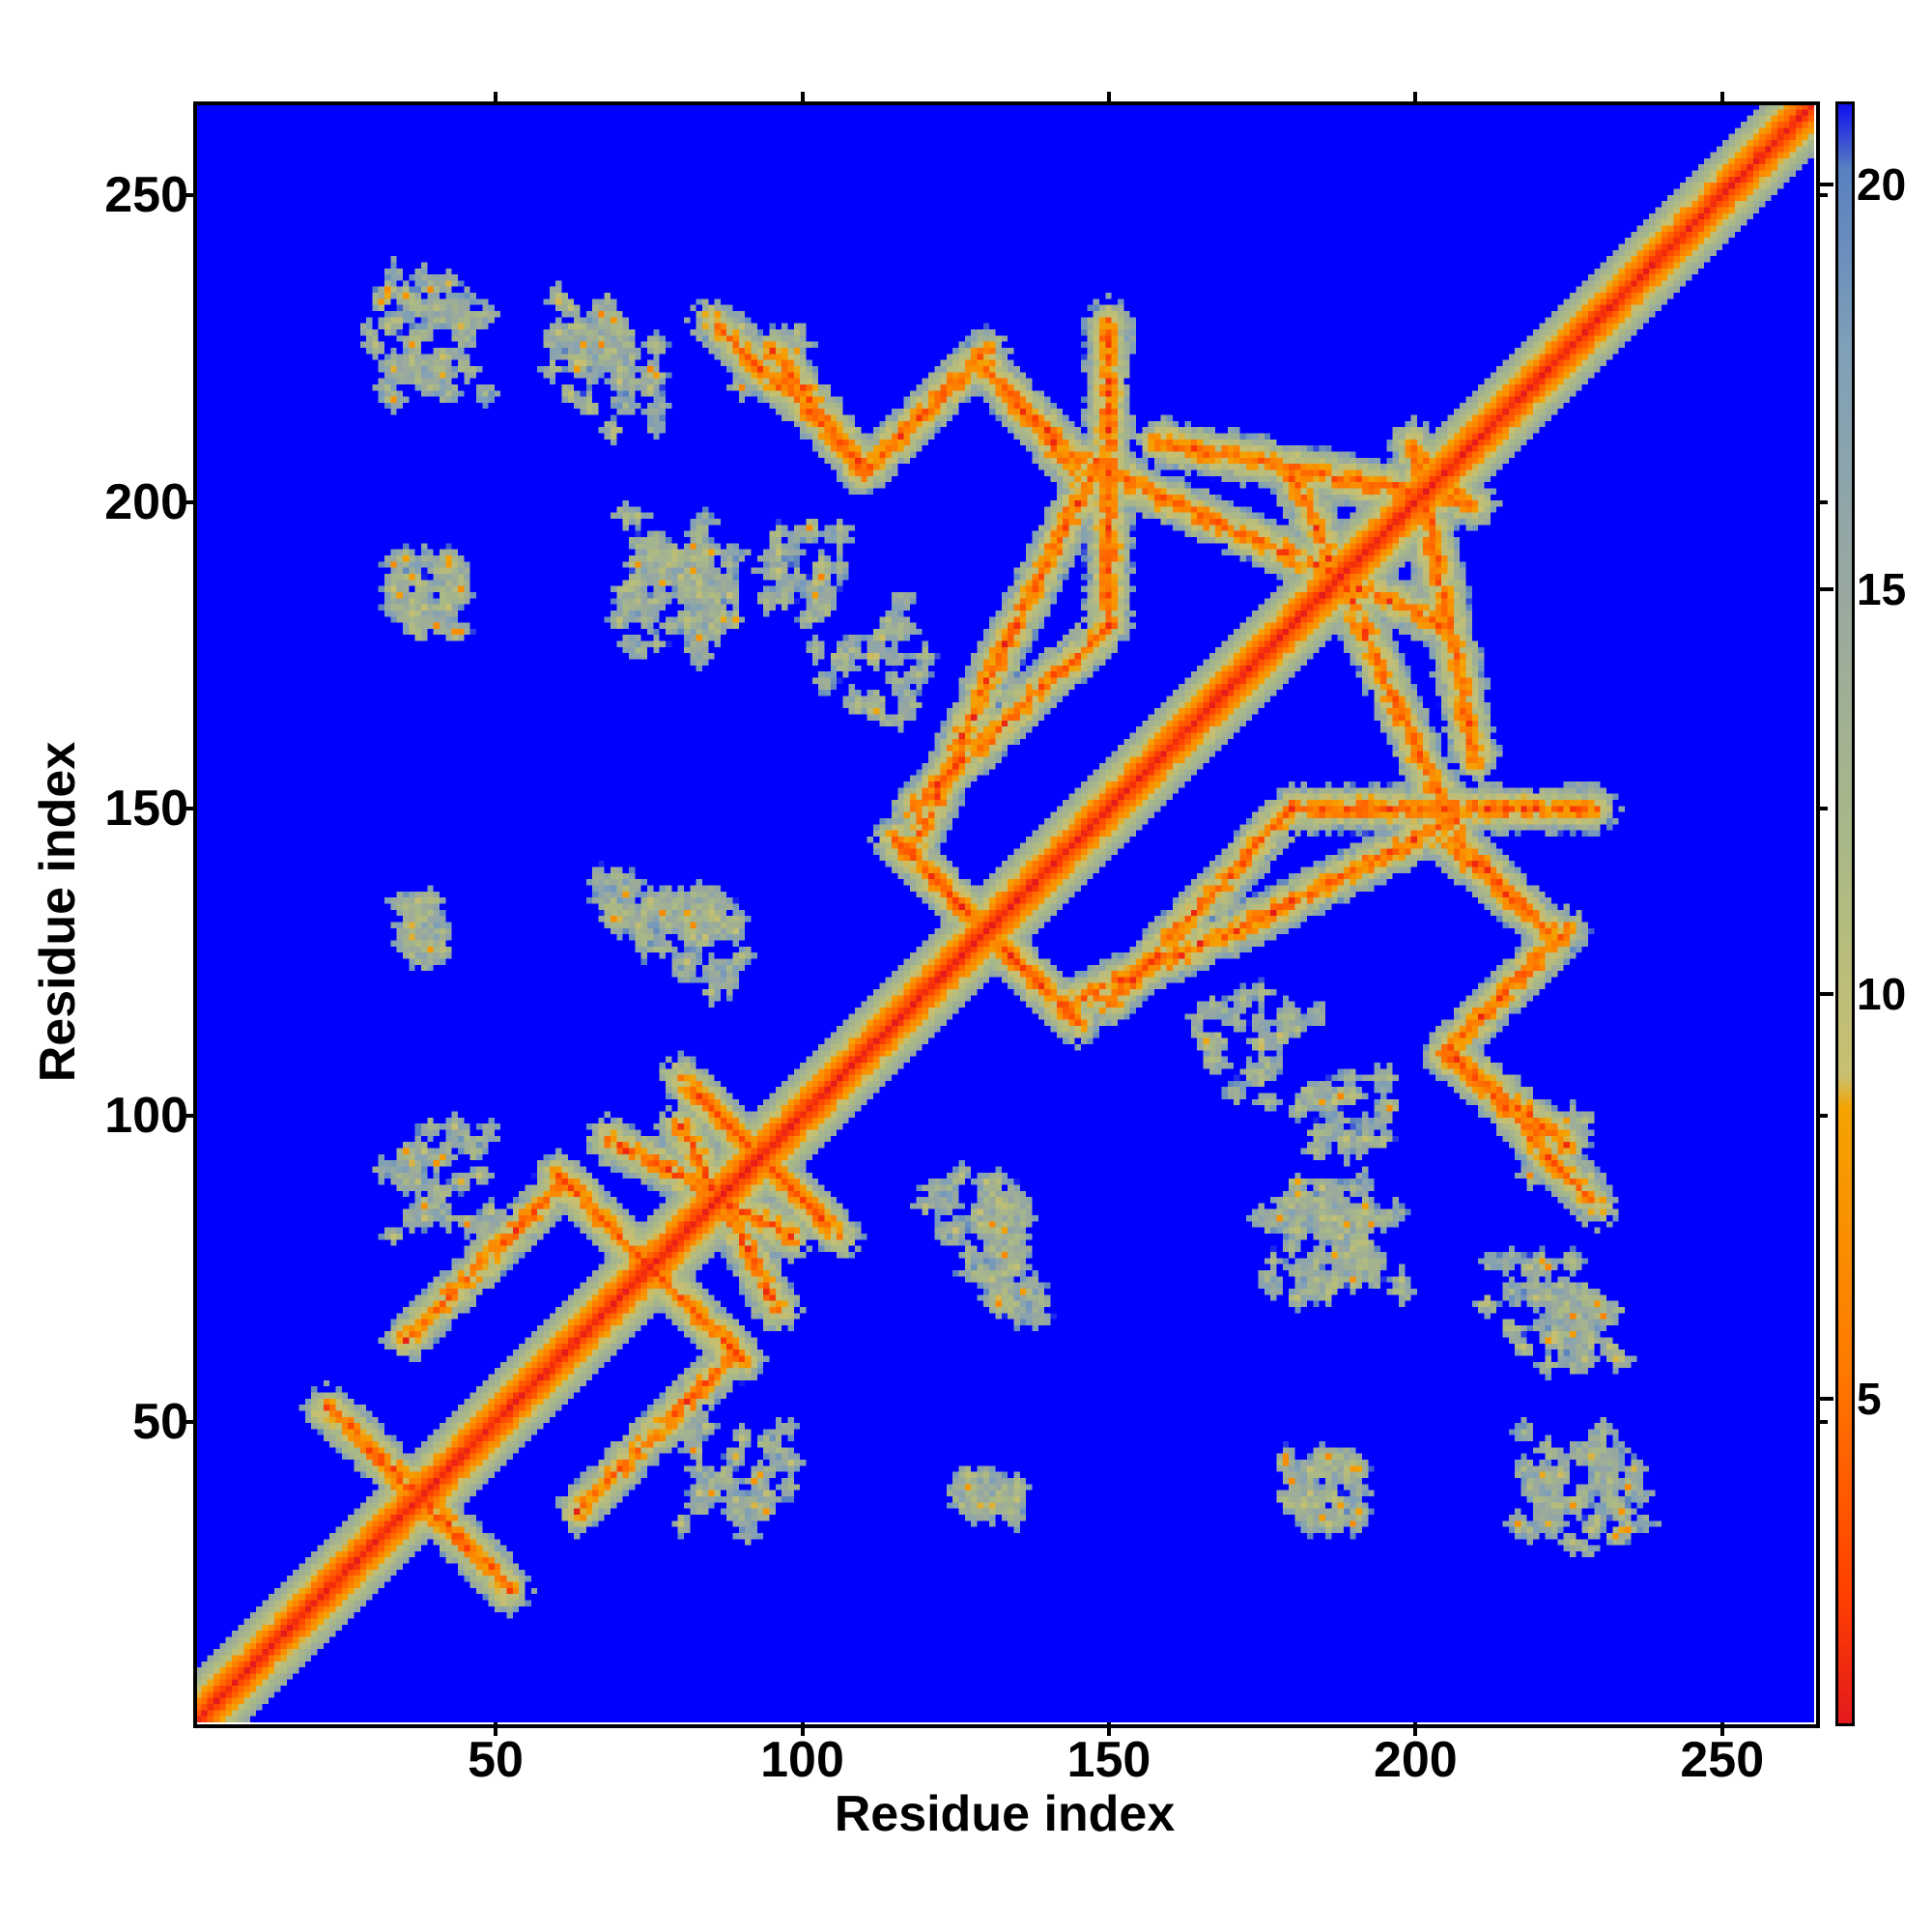 The width and height of the screenshot is (1932, 1932). Describe the element at coordinates (1882, 993) in the screenshot. I see `colorbar-tick-label: 10` at that location.